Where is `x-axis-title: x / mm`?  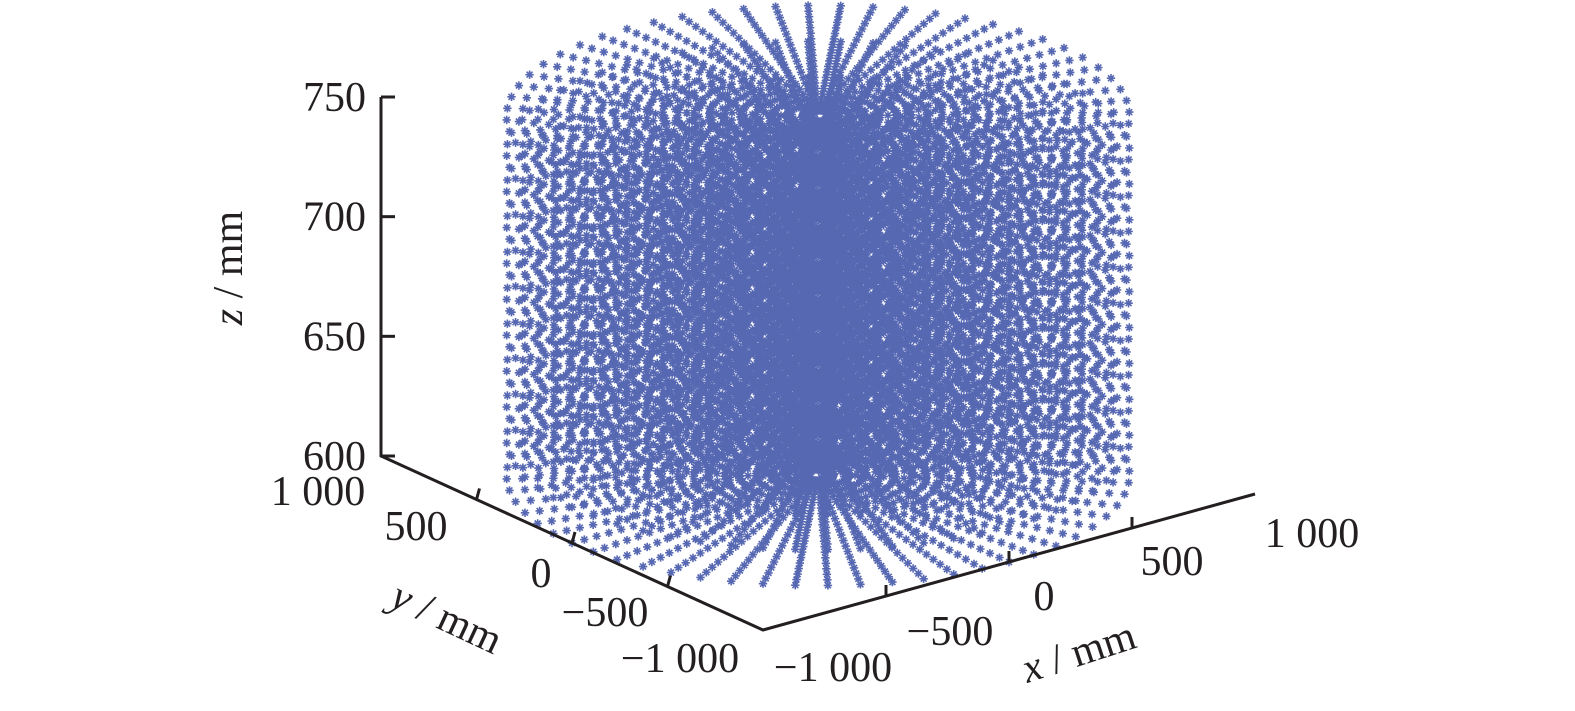 x-axis-title: x / mm is located at coordinates (1078, 653).